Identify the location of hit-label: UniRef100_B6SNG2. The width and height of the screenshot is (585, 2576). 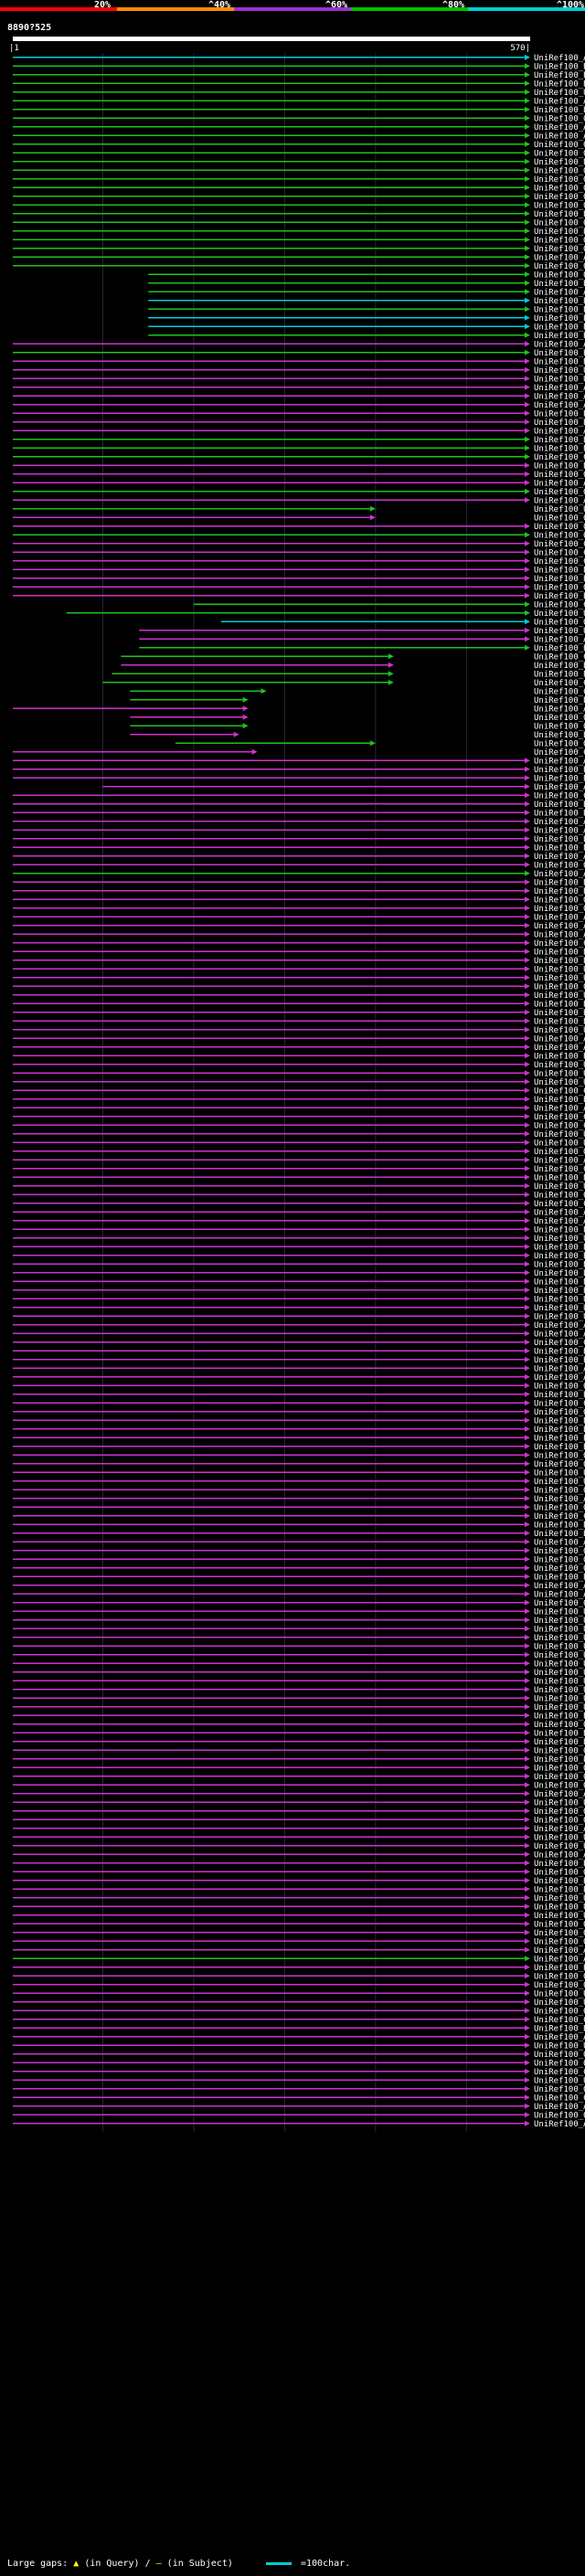
(560, 813).